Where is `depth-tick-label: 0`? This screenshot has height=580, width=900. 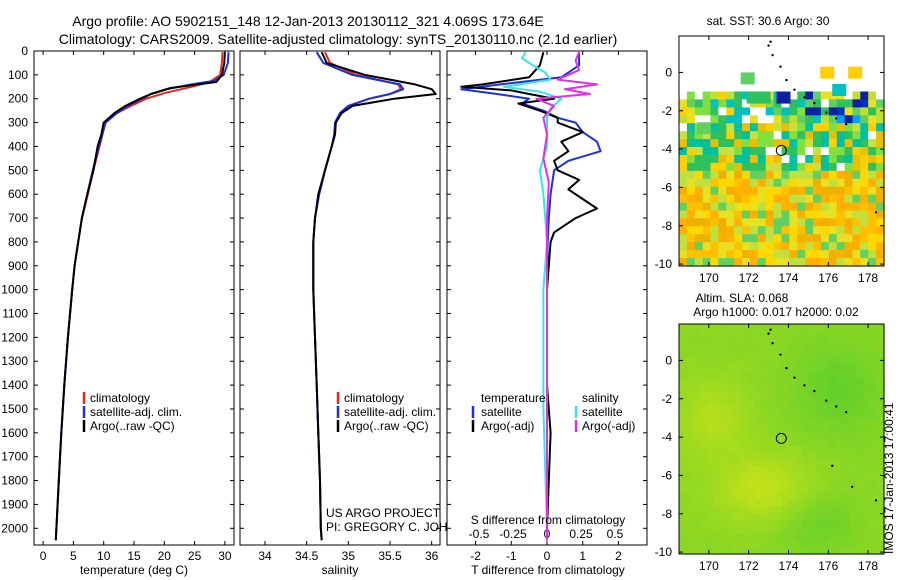 depth-tick-label: 0 is located at coordinates (24, 51).